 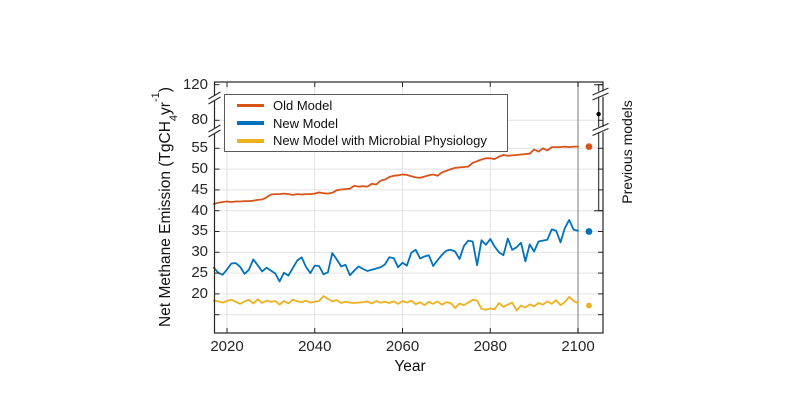 I want to click on y-tick-label: 25, so click(x=199, y=273).